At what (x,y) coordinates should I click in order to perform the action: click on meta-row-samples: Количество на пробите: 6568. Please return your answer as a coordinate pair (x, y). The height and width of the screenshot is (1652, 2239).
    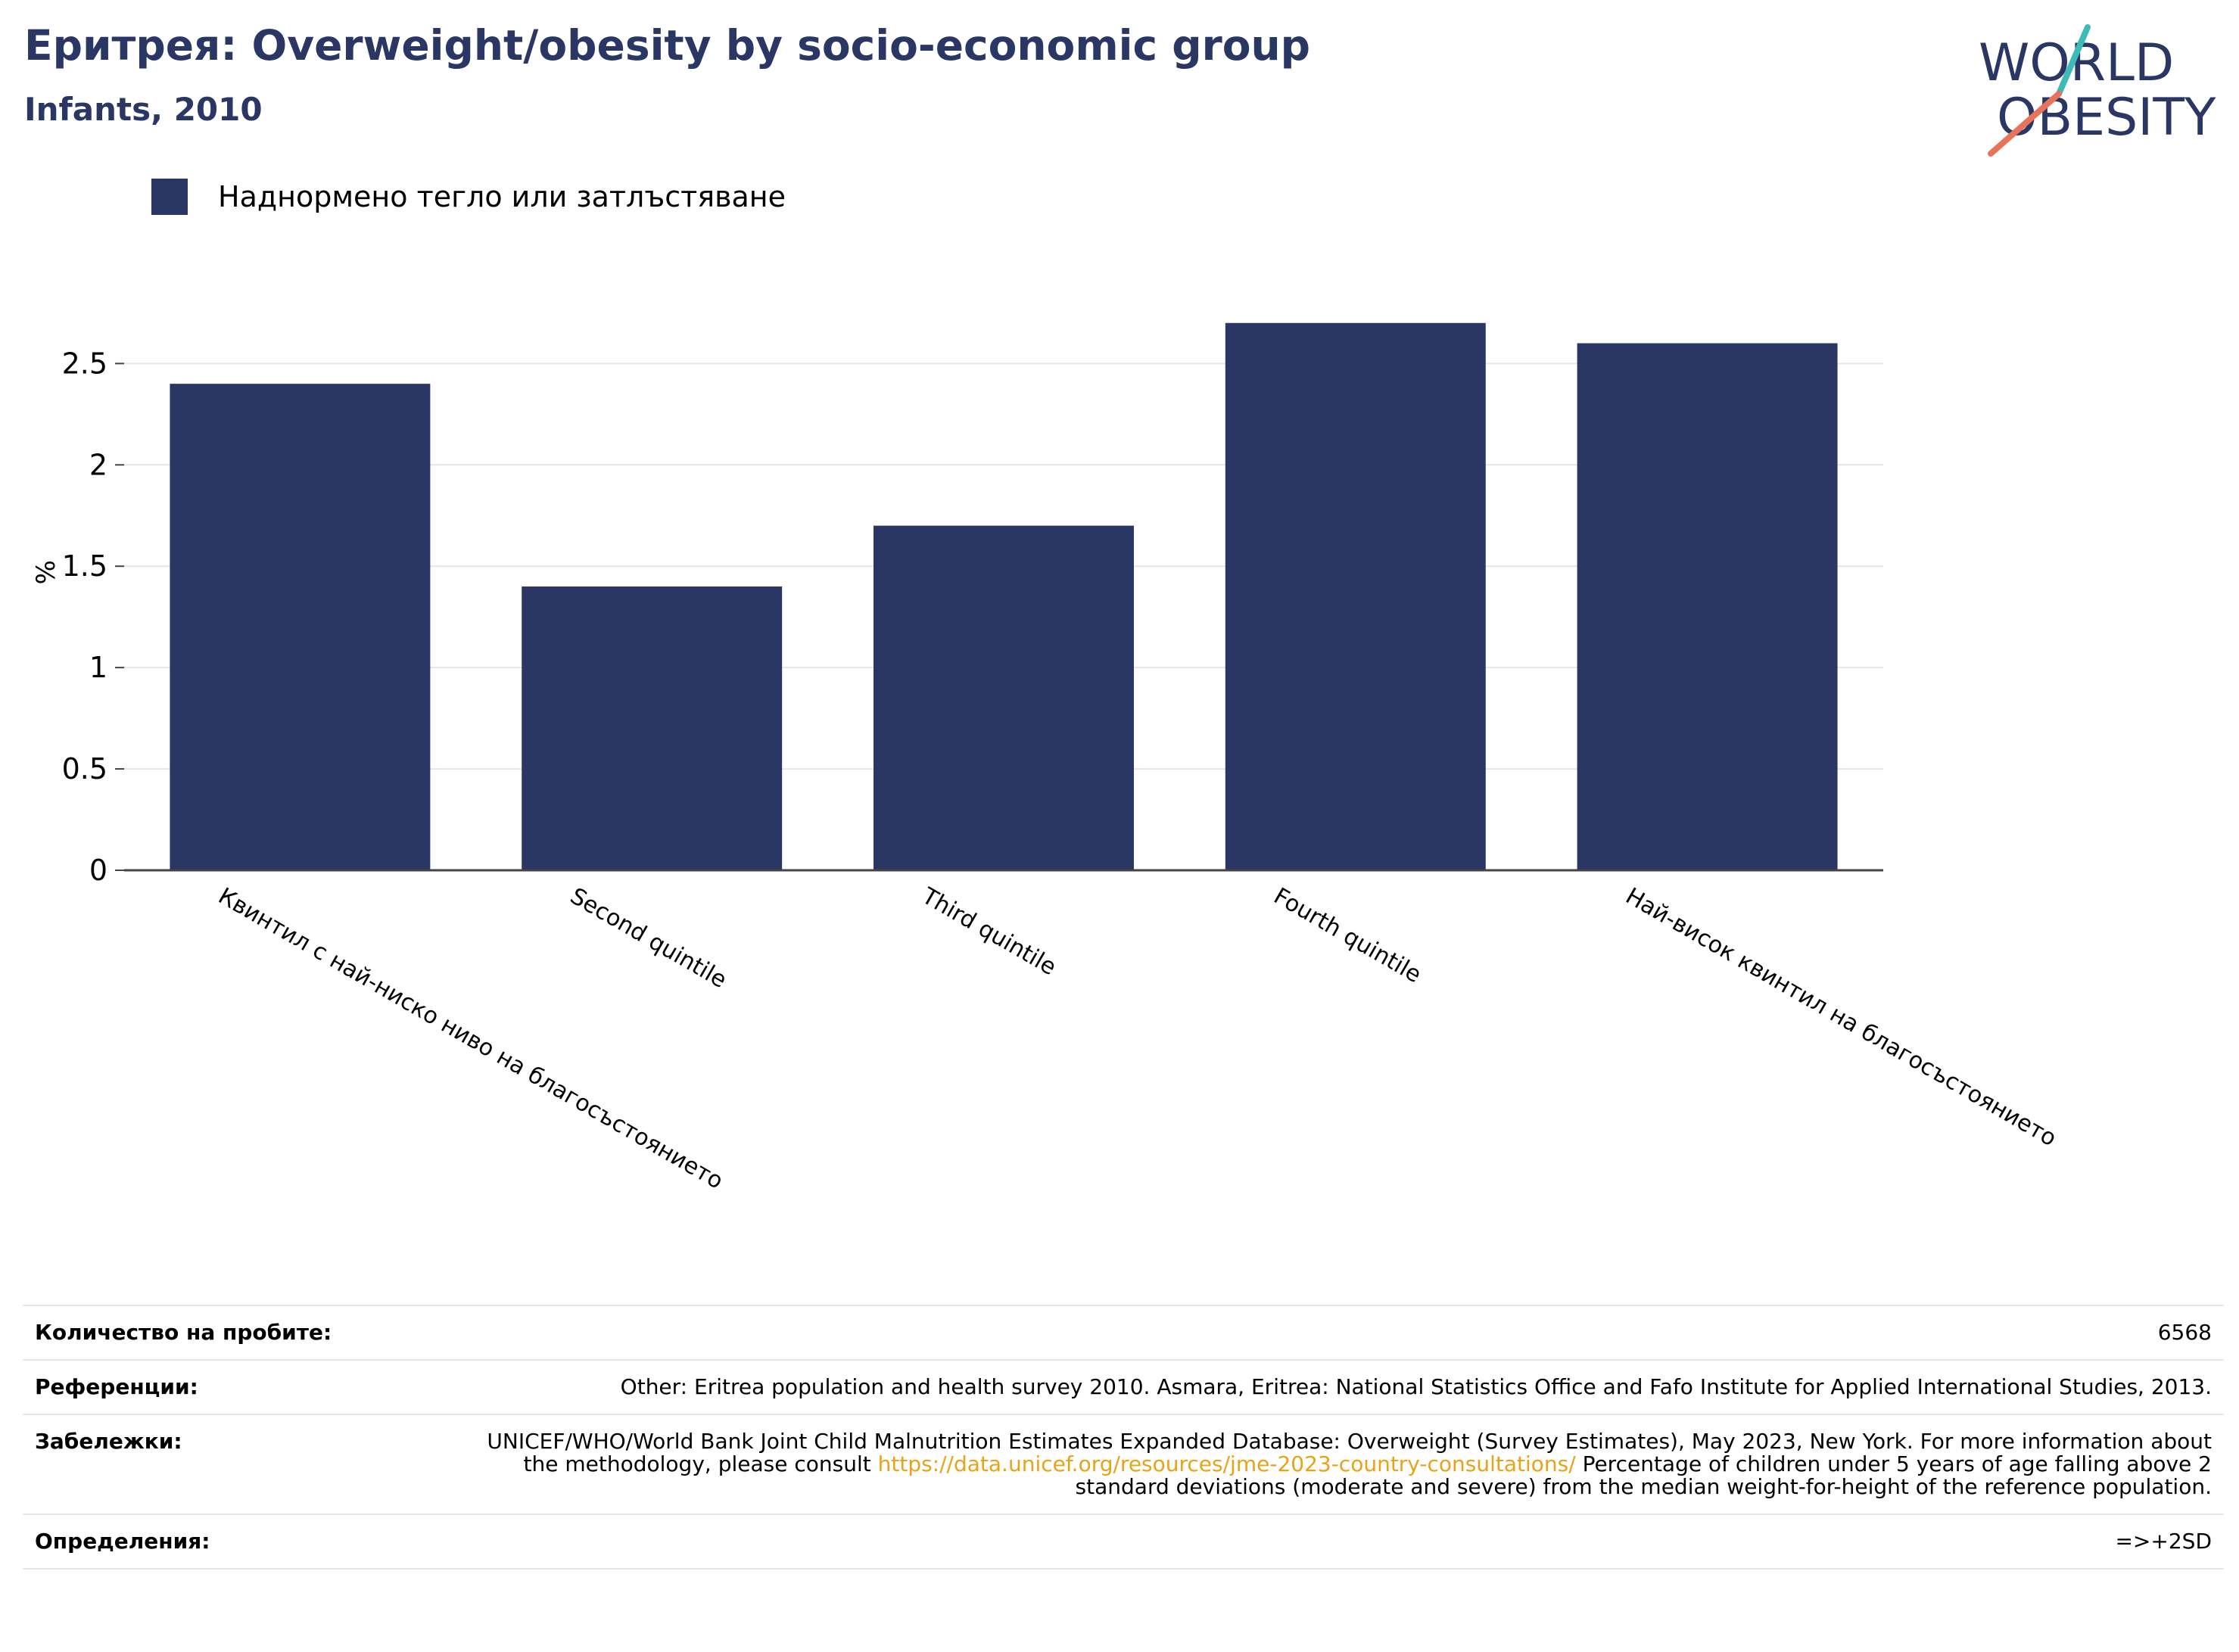
    Looking at the image, I should click on (1124, 1332).